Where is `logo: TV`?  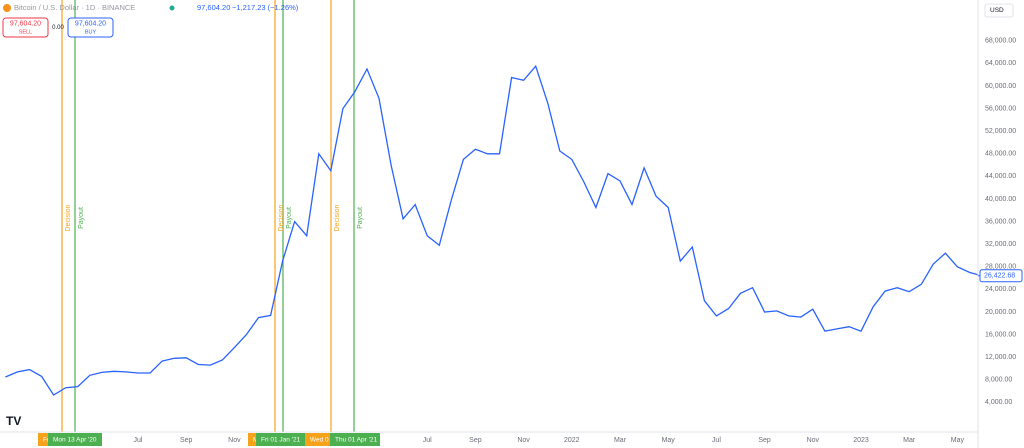 logo: TV is located at coordinates (13, 421).